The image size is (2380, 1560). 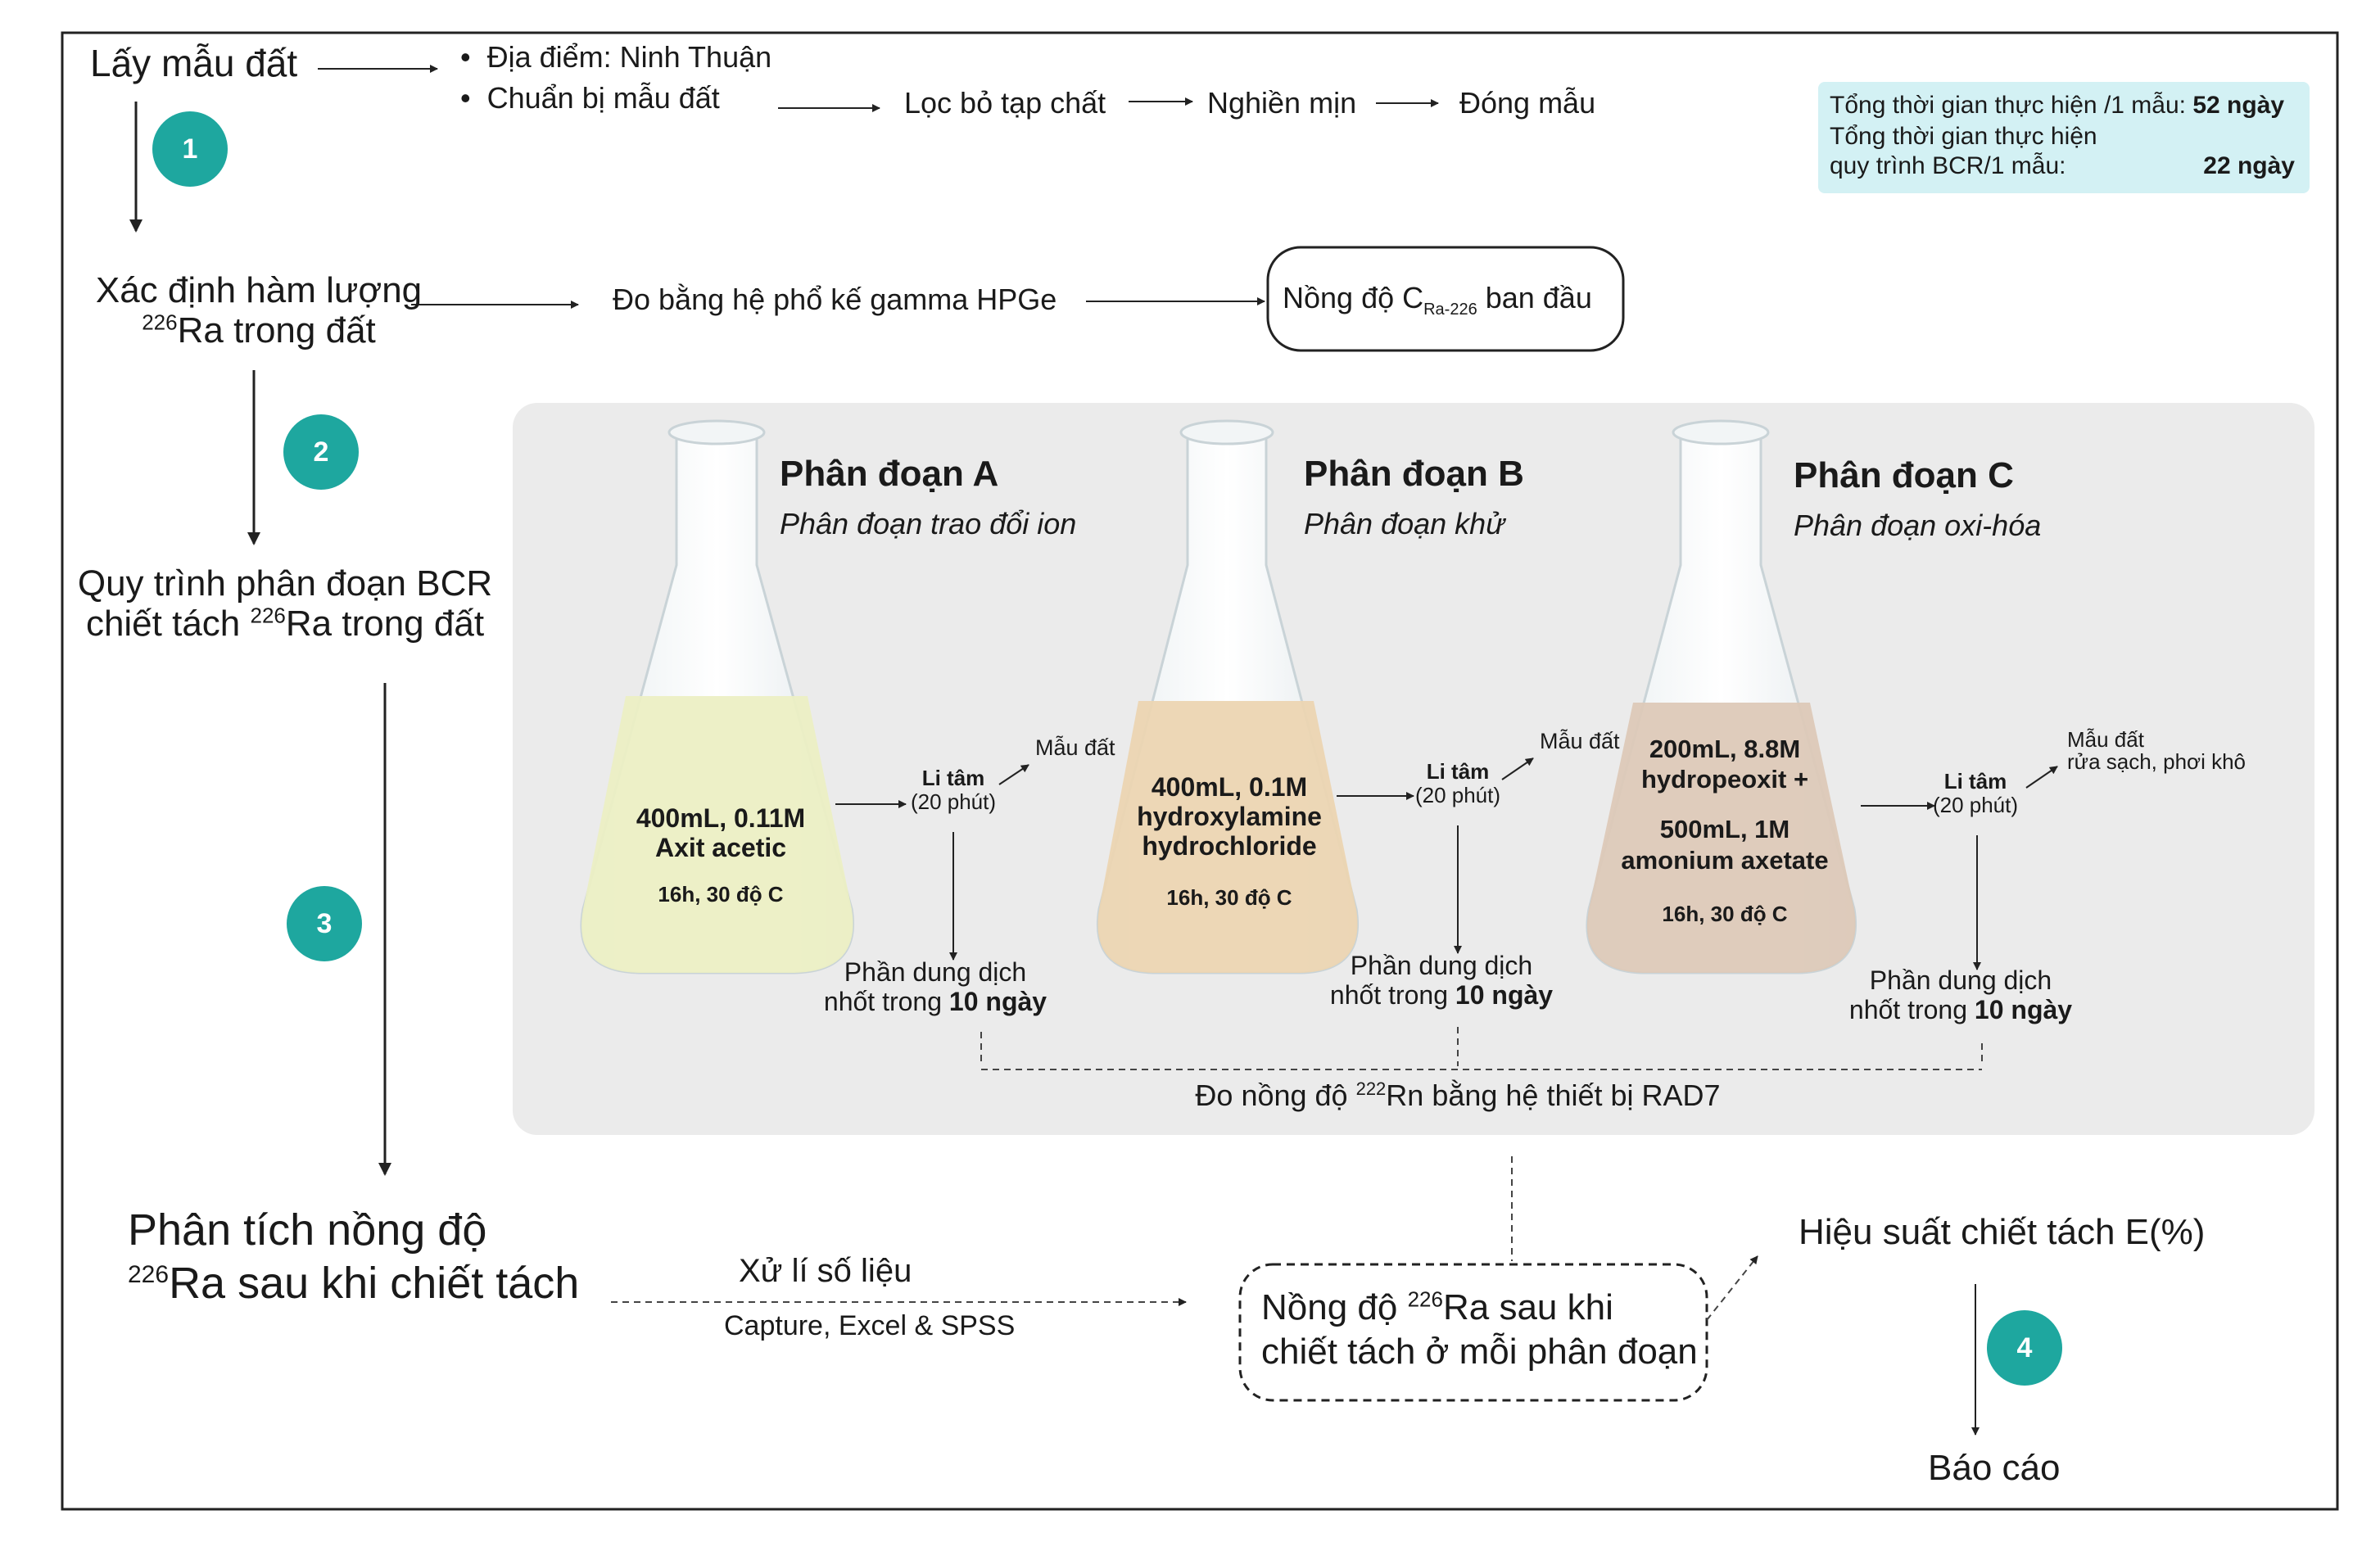 I want to click on efficiency-label: Hiệu suất chiết tách E(%), so click(x=2002, y=1232).